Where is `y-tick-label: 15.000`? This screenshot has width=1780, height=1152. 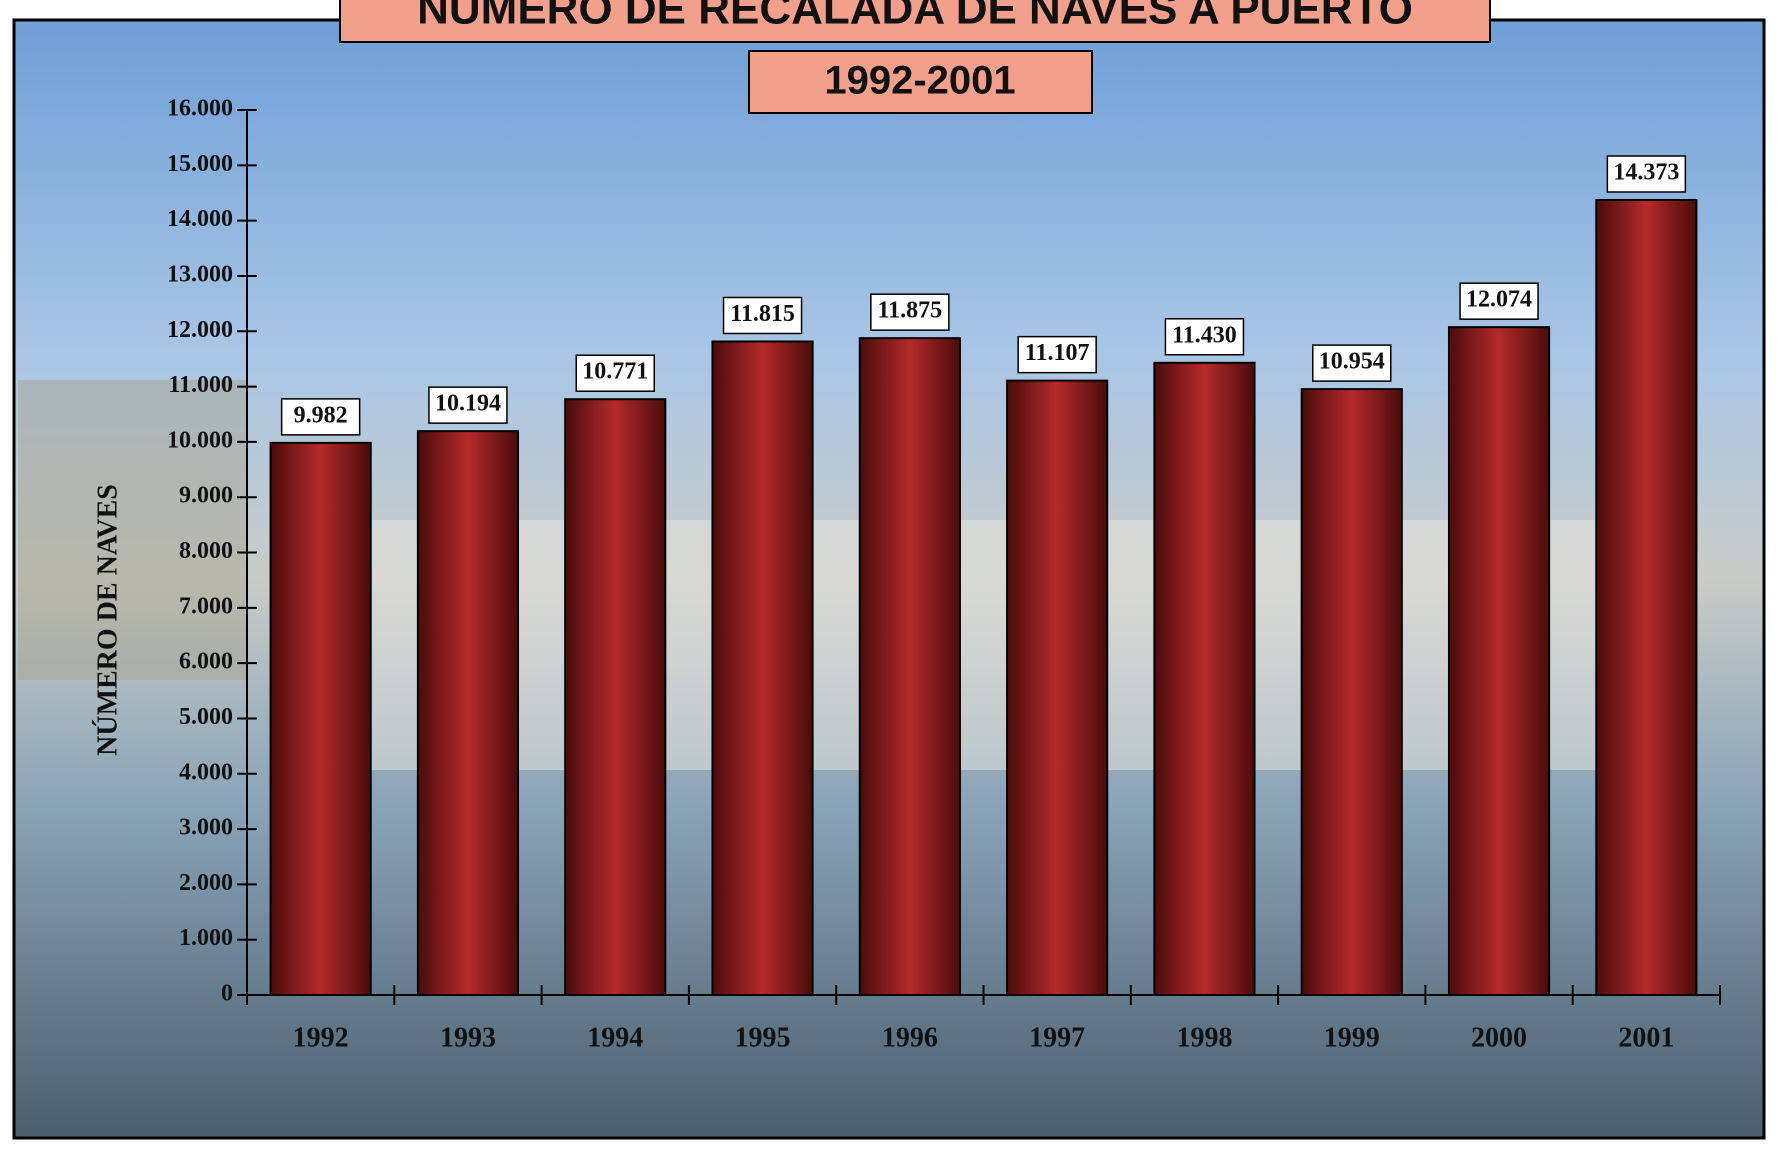 y-tick-label: 15.000 is located at coordinates (200, 164).